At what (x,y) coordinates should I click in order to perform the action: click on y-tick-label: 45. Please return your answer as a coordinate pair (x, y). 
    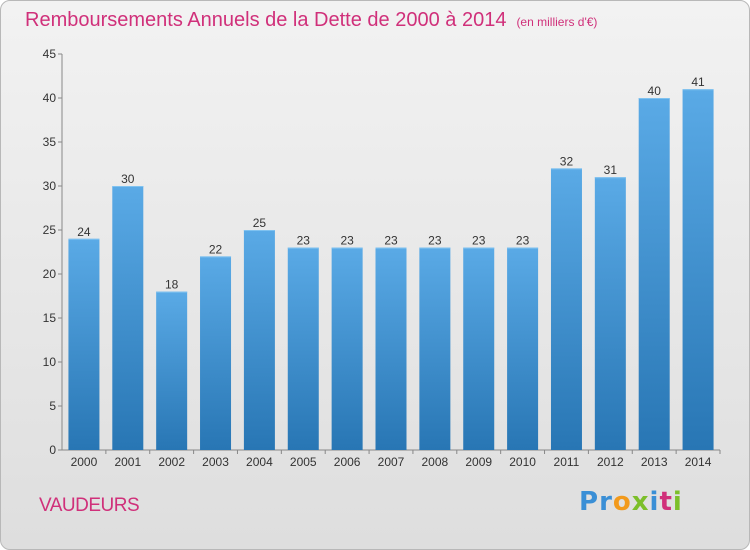
    Looking at the image, I should click on (50, 54).